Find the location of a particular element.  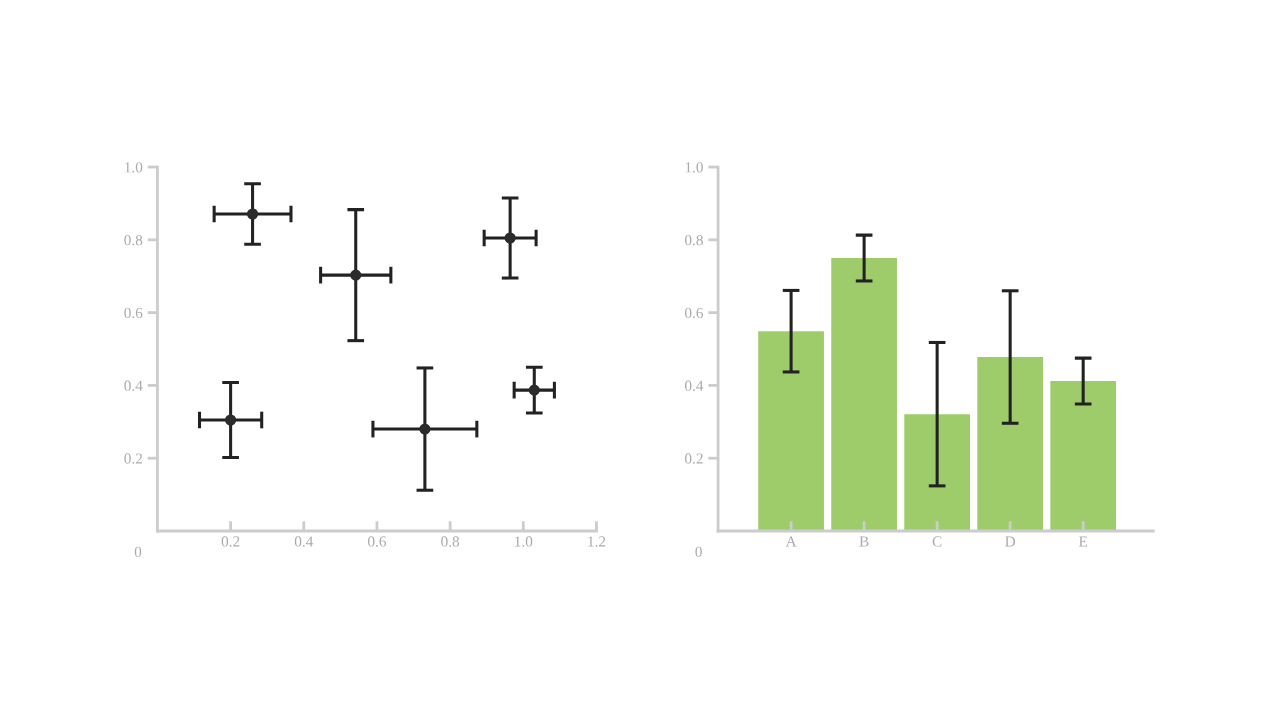

x-tick-label: E is located at coordinates (1083, 541).